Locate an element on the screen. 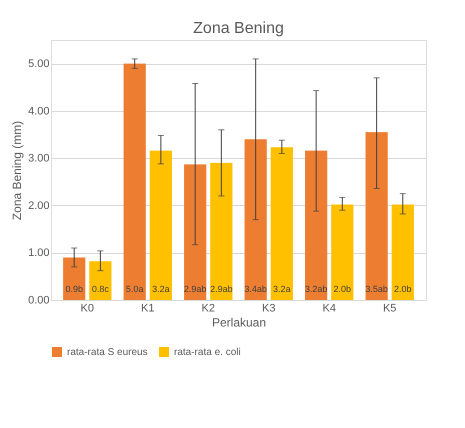 The image size is (465, 428). data-label: 3.5ab is located at coordinates (376, 289).